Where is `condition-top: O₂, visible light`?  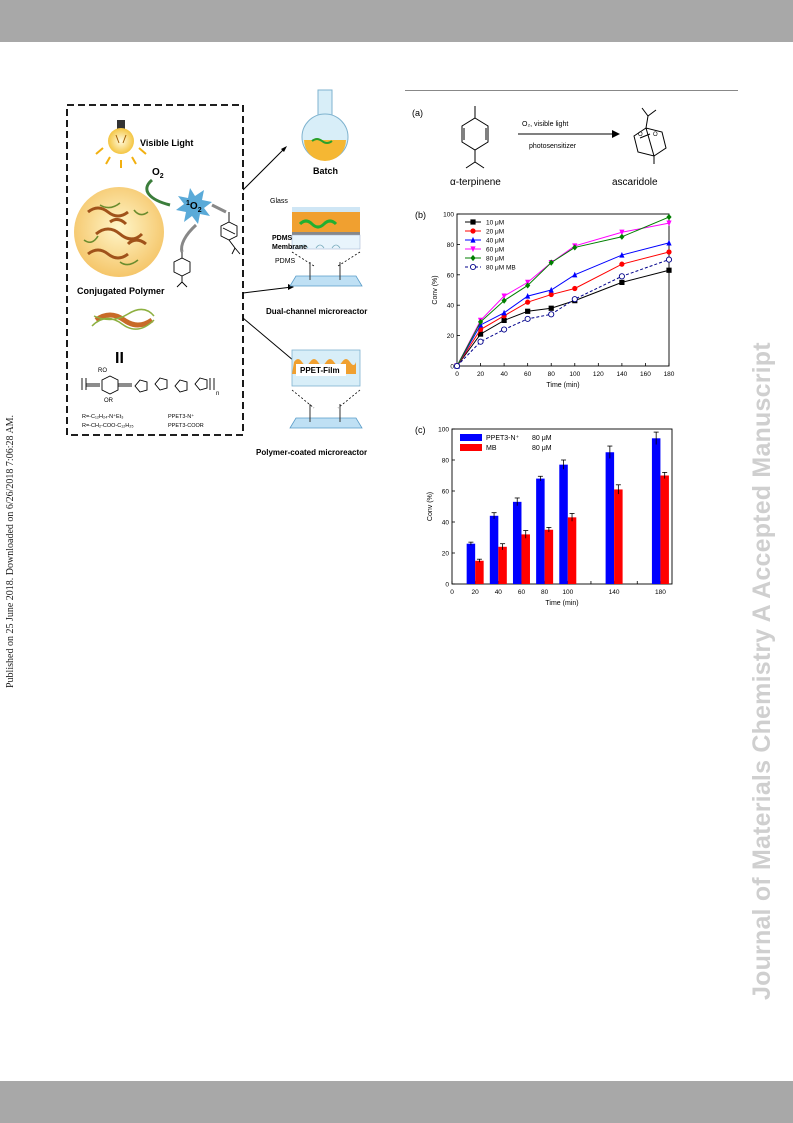 condition-top: O₂, visible light is located at coordinates (545, 124).